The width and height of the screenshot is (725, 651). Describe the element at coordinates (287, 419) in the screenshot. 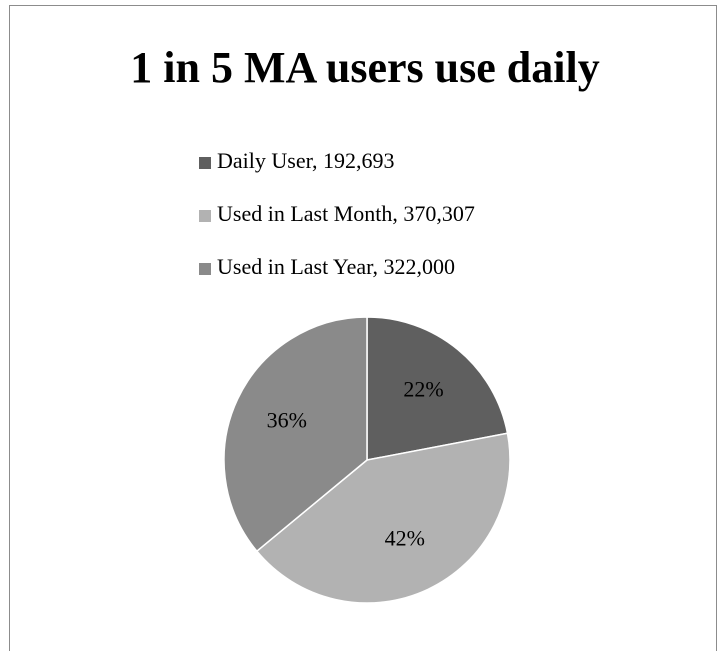

I see `data-label: 36%` at that location.